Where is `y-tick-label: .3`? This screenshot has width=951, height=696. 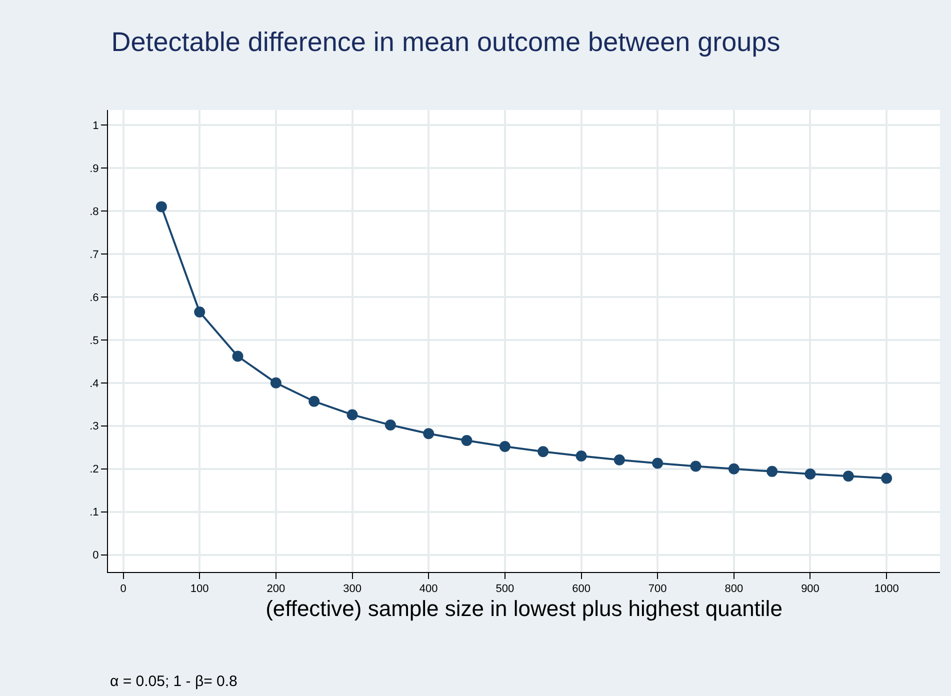
y-tick-label: .3 is located at coordinates (94, 426).